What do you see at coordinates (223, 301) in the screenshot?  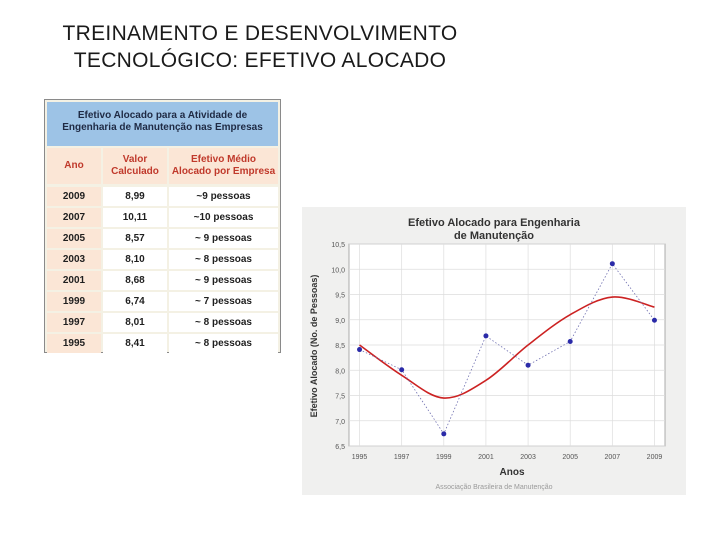 I see `cell-effective: ~ 7 pessoas` at bounding box center [223, 301].